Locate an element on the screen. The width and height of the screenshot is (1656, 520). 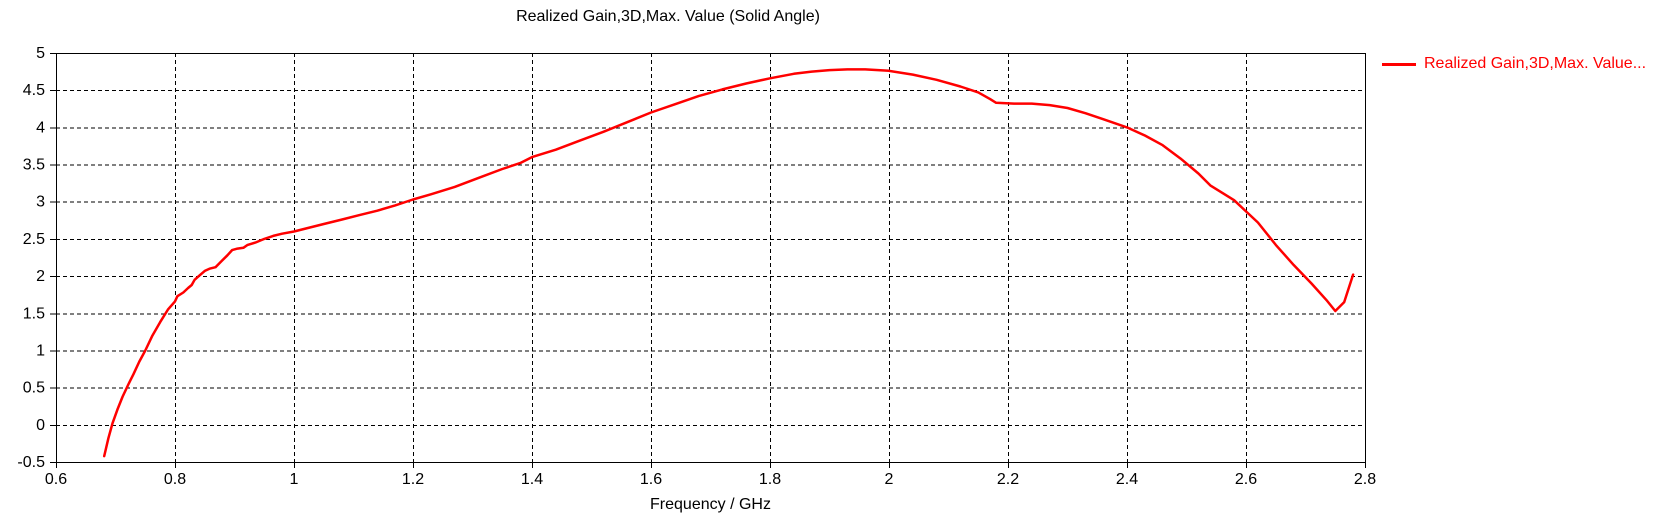
x-axis-title: Frequency / GHz is located at coordinates (710, 504).